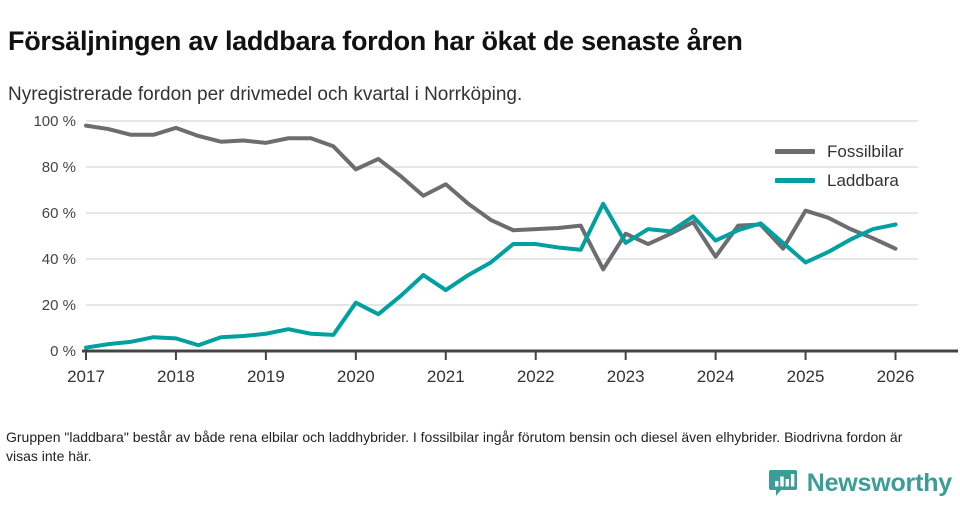 This screenshot has height=505, width=960. Describe the element at coordinates (879, 482) in the screenshot. I see `brand-name: Newsworthy` at that location.